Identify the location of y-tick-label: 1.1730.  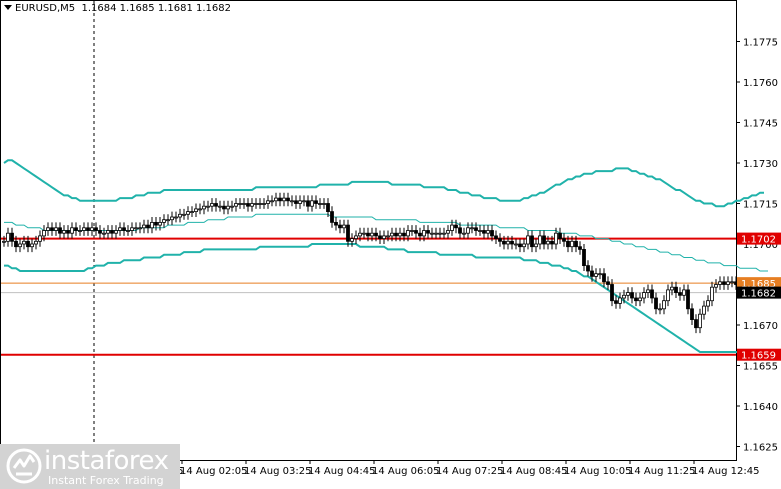
(760, 164).